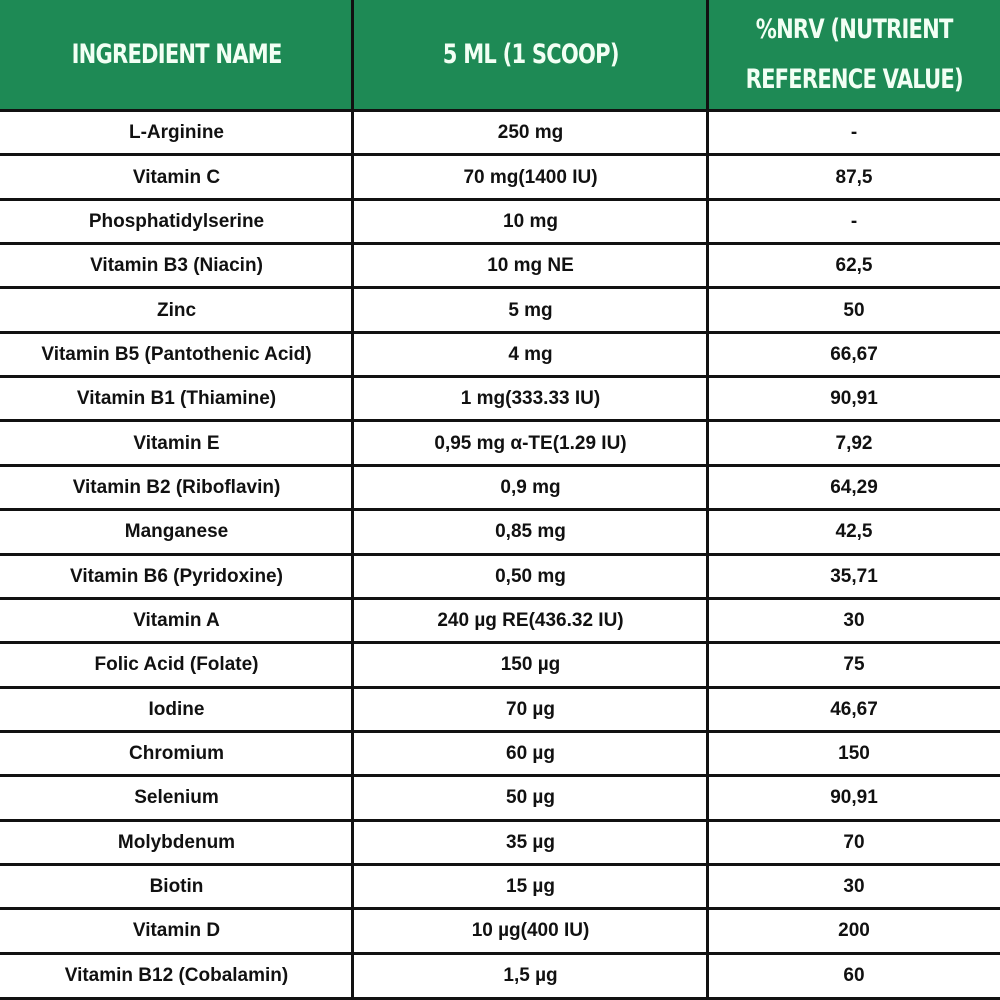 The width and height of the screenshot is (1000, 1000). I want to click on ingredient-name-cell: Vitamin E, so click(176, 443).